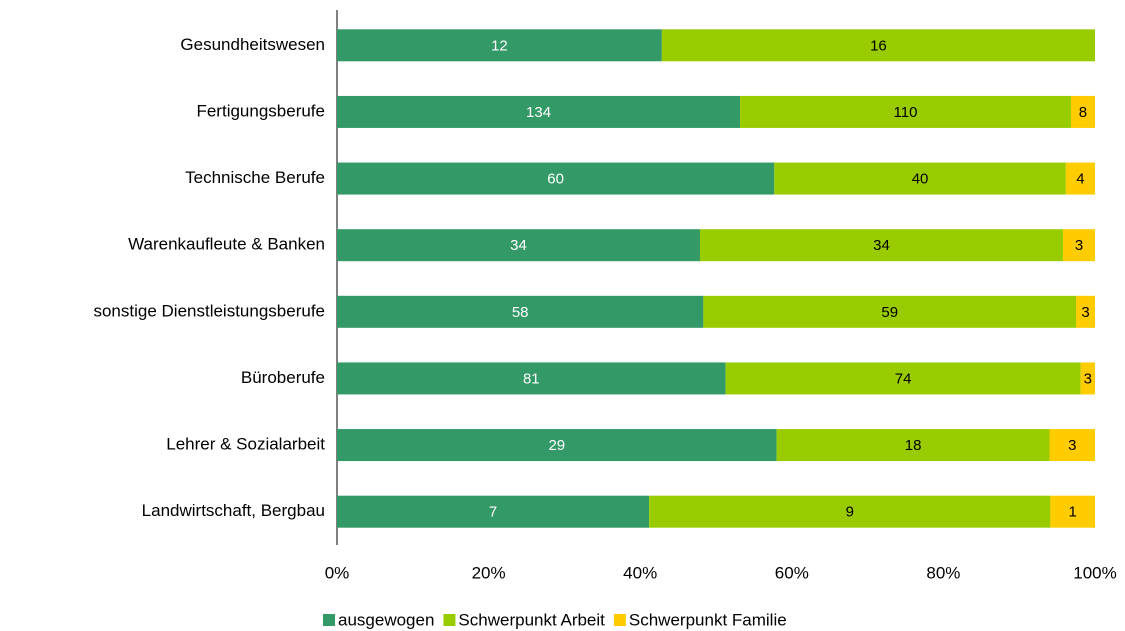 Image resolution: width=1125 pixels, height=631 pixels. I want to click on data-label: 110, so click(906, 112).